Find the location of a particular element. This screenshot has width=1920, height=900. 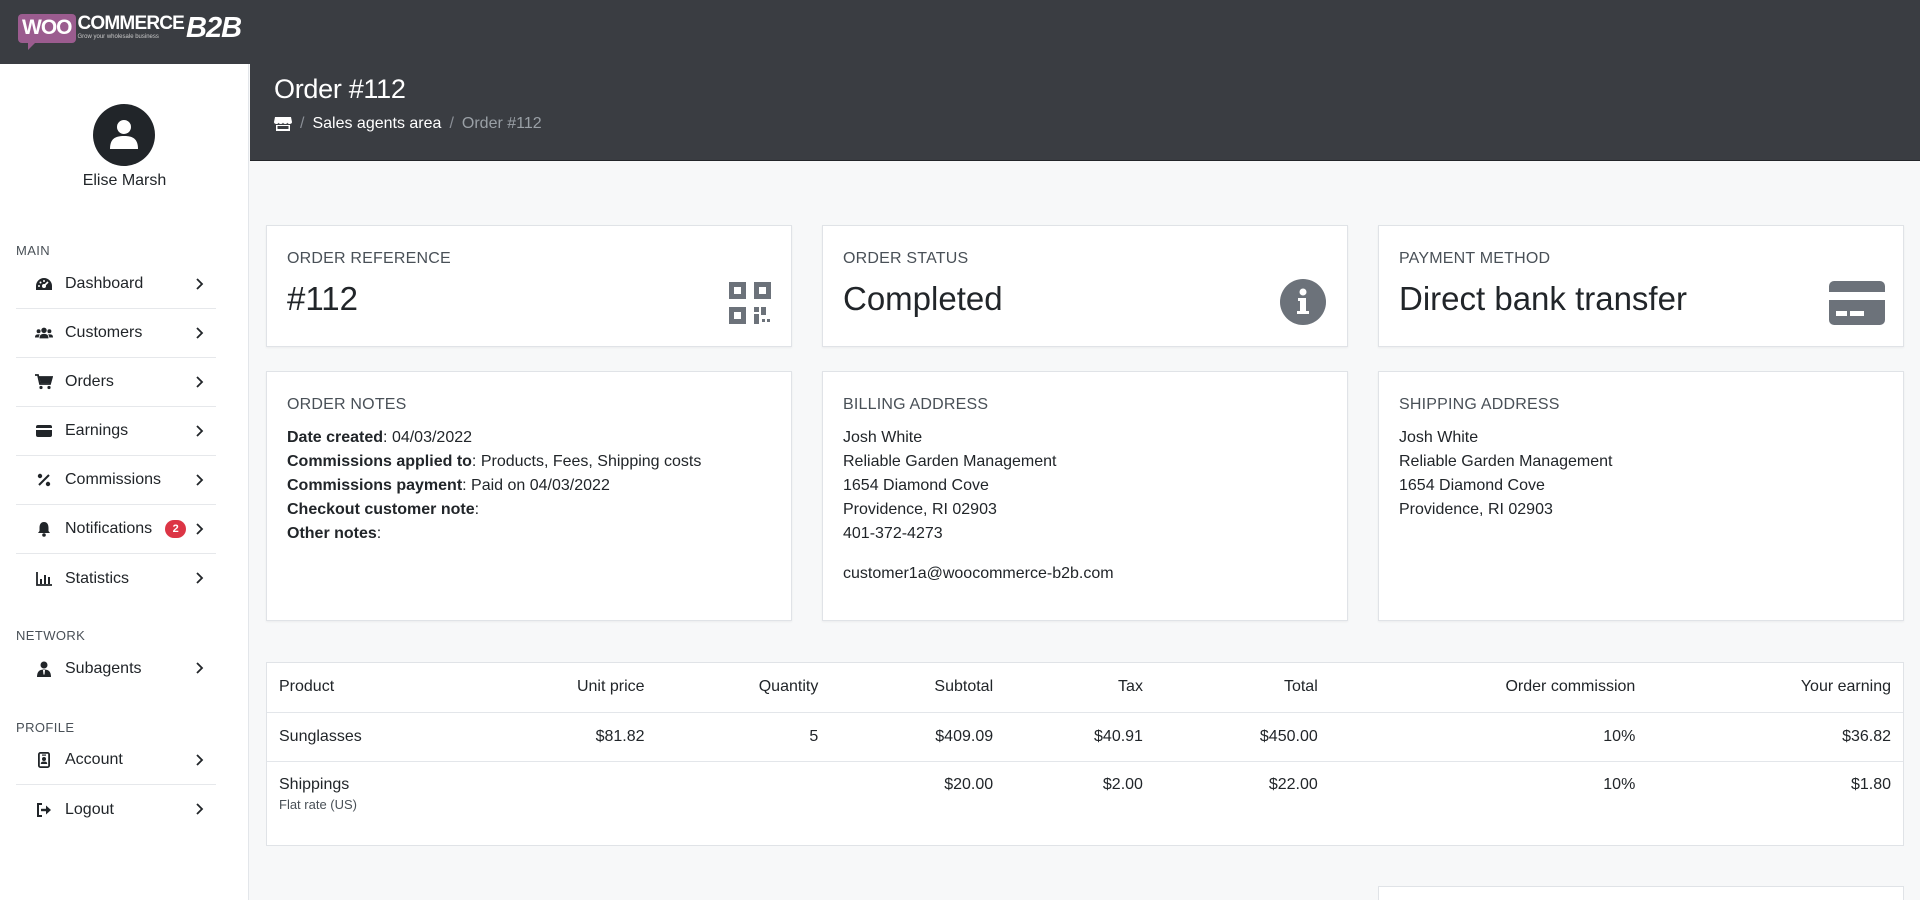

cell-earning: $1.80 is located at coordinates (1870, 784).